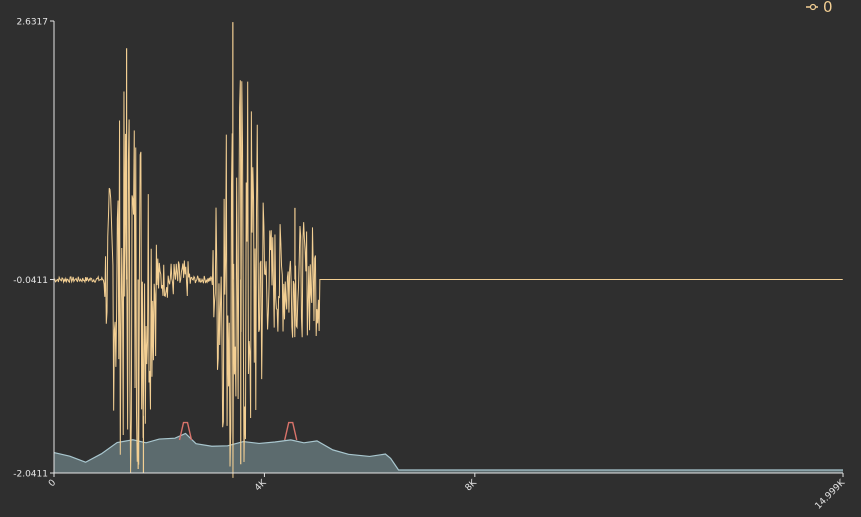 Image resolution: width=861 pixels, height=517 pixels. Describe the element at coordinates (33, 23) in the screenshot. I see `y-tick-label: 2.6317` at that location.